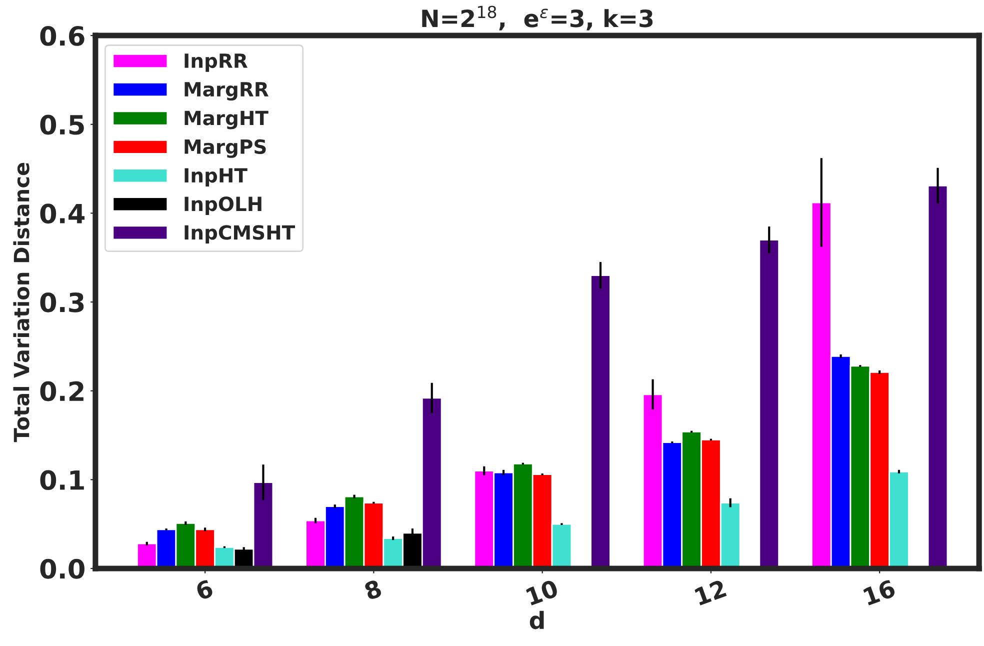  I want to click on legend-label: MargRR, so click(226, 91).